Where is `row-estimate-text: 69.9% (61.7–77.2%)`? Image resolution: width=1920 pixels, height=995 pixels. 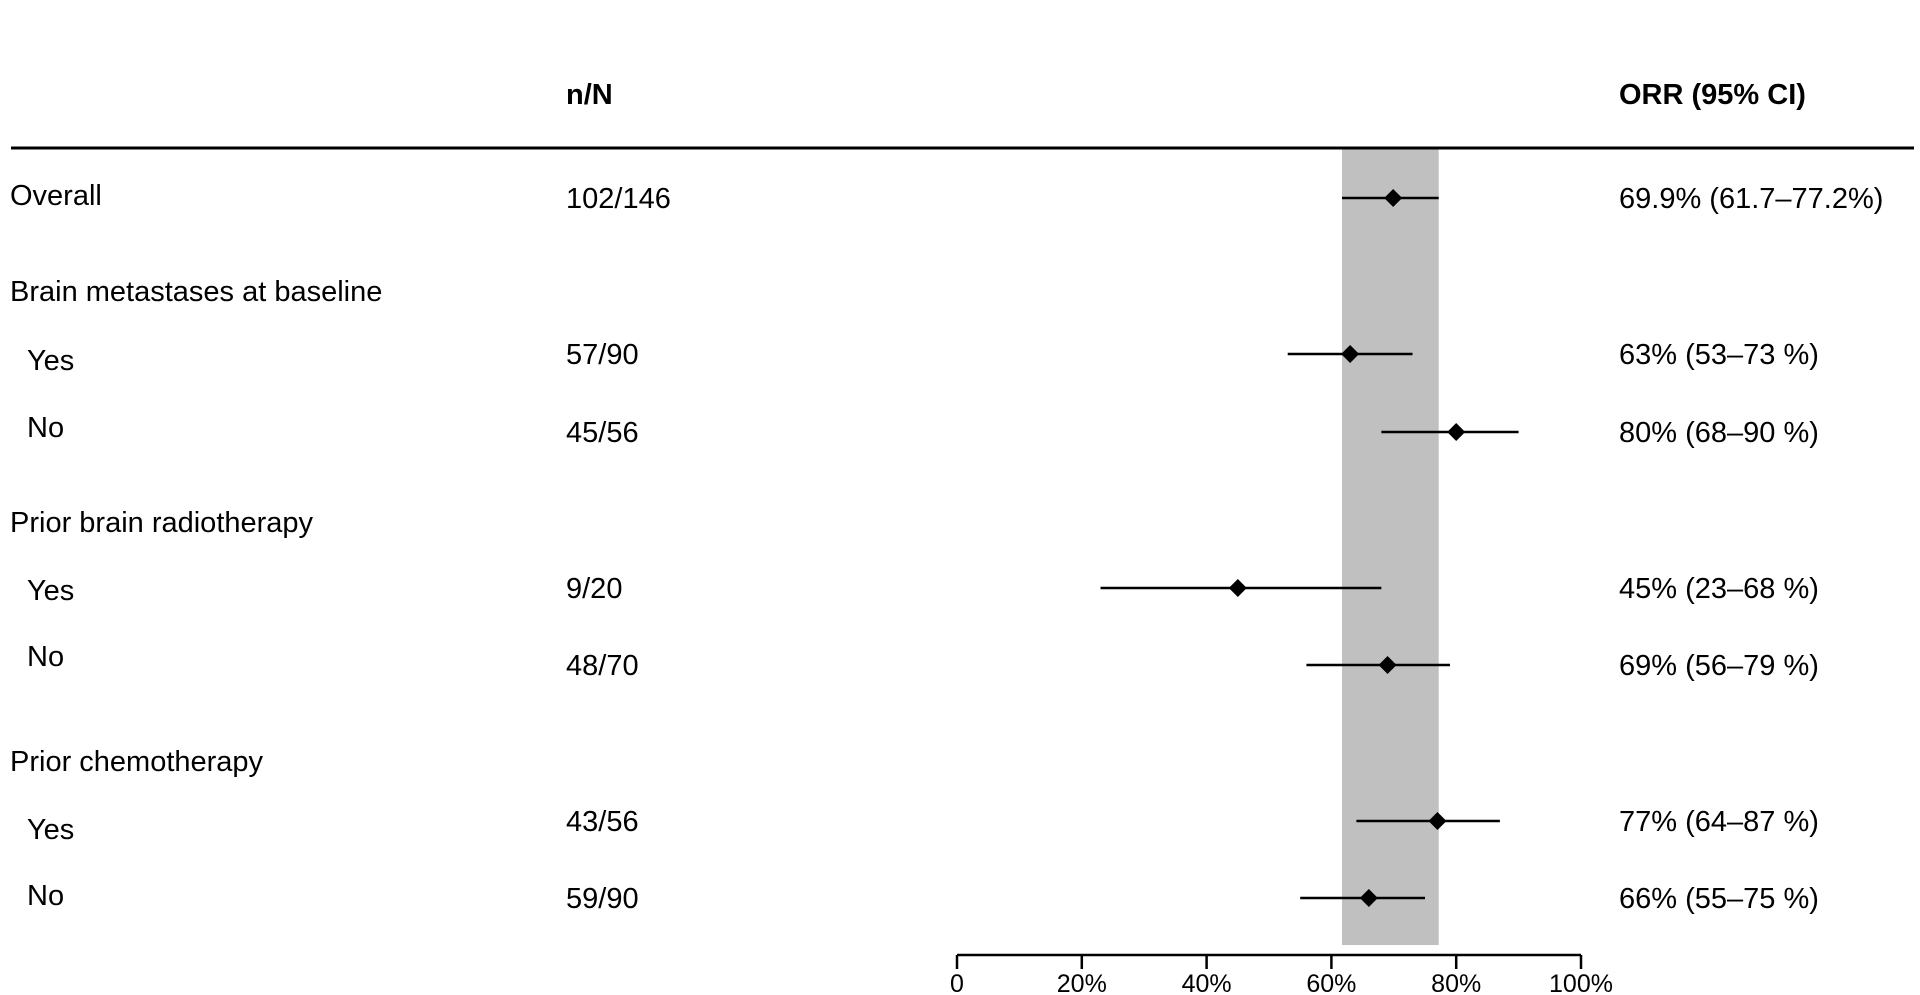 row-estimate-text: 69.9% (61.7–77.2%) is located at coordinates (1751, 199).